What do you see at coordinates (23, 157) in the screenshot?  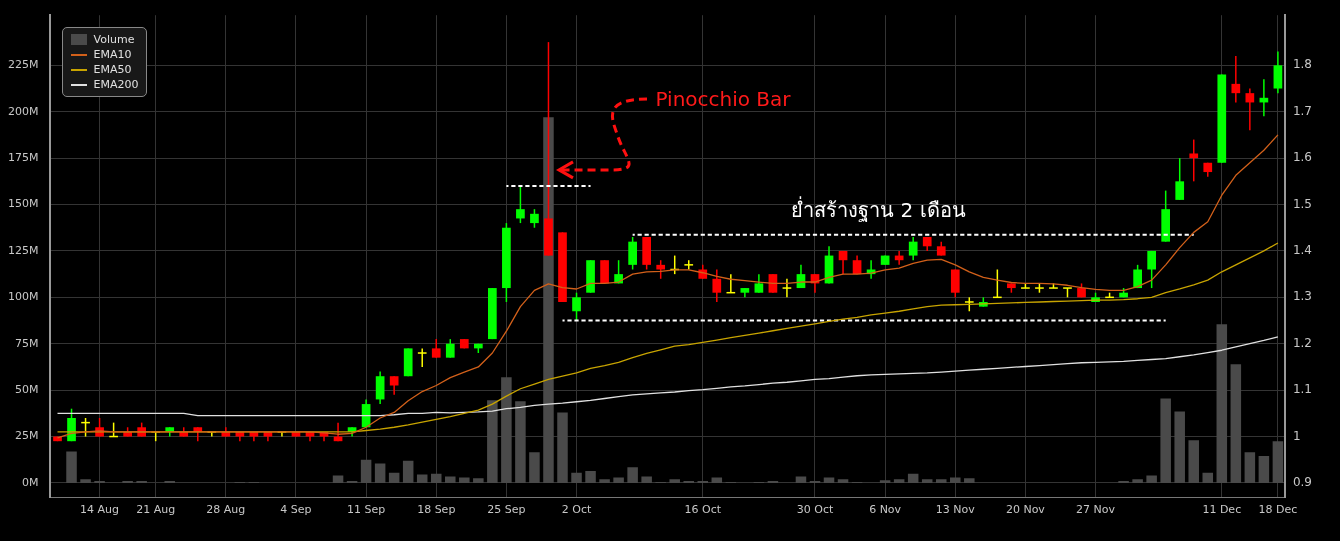 I see `y2-tick-label: 175M` at bounding box center [23, 157].